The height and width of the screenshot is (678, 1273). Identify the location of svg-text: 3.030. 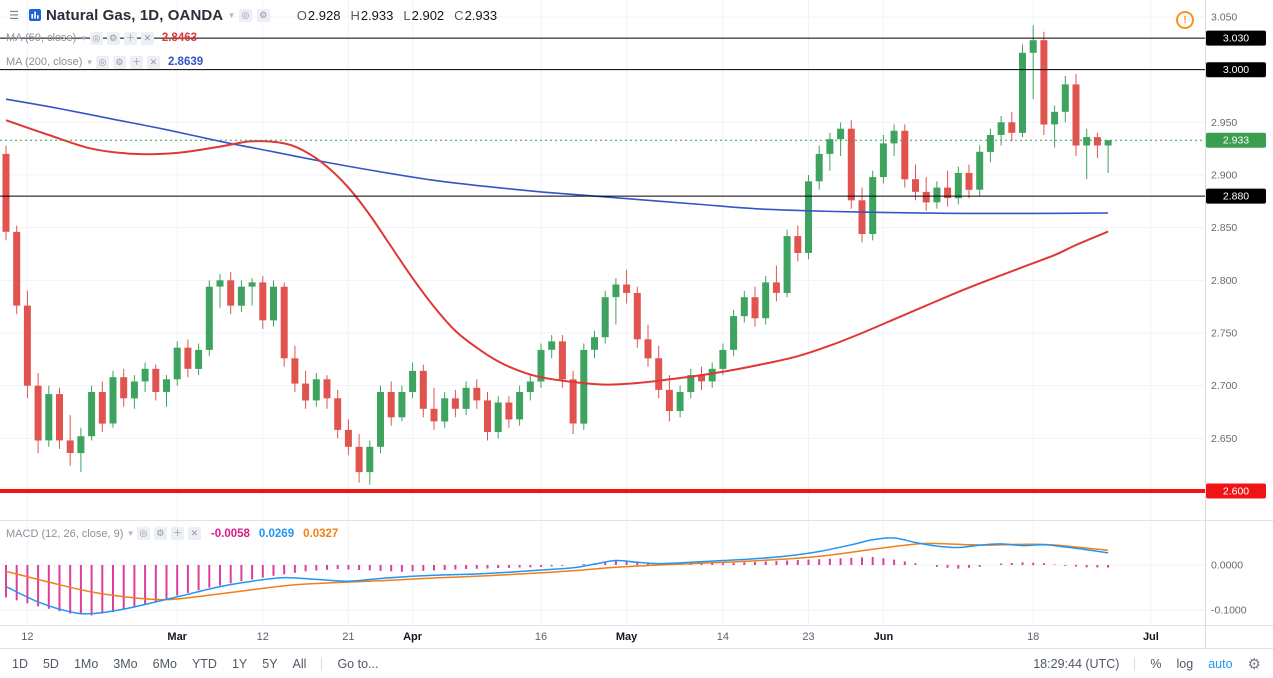
(1236, 39).